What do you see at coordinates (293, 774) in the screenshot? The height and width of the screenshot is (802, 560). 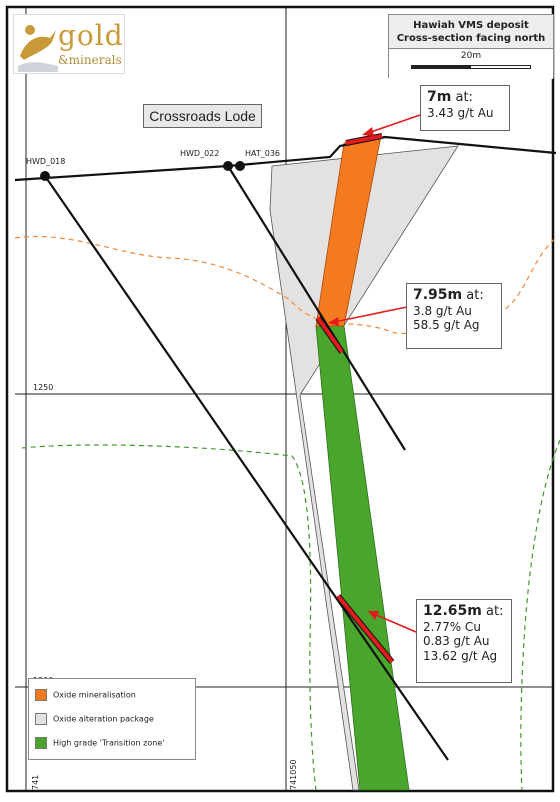 I see `easting-label-741050: 741050` at bounding box center [293, 774].